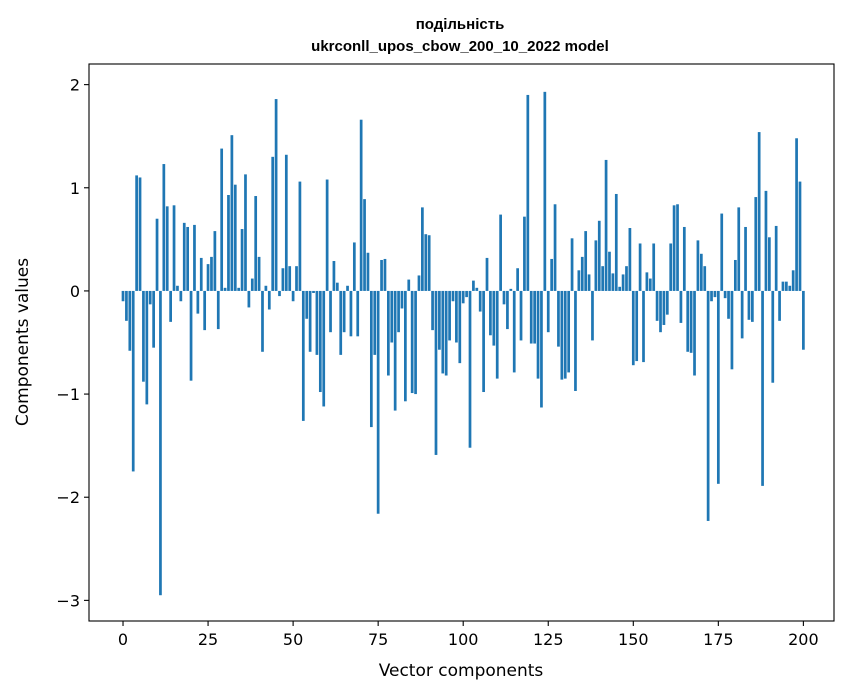  What do you see at coordinates (23, 342) in the screenshot?
I see `y-axis-label: Components values` at bounding box center [23, 342].